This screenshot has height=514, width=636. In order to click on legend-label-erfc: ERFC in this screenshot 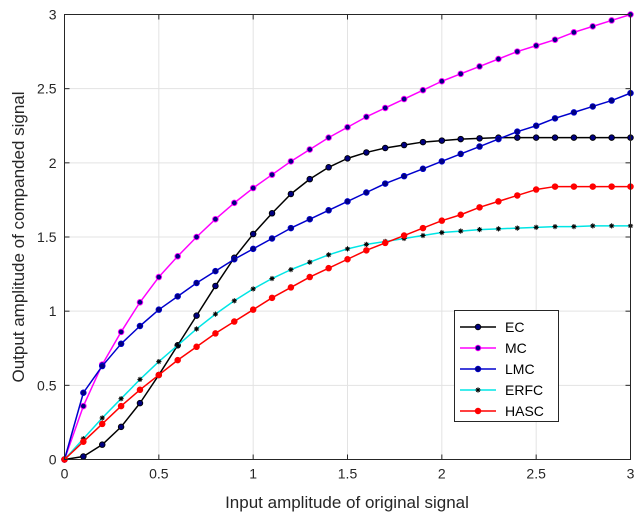, I will do `click(524, 390)`.